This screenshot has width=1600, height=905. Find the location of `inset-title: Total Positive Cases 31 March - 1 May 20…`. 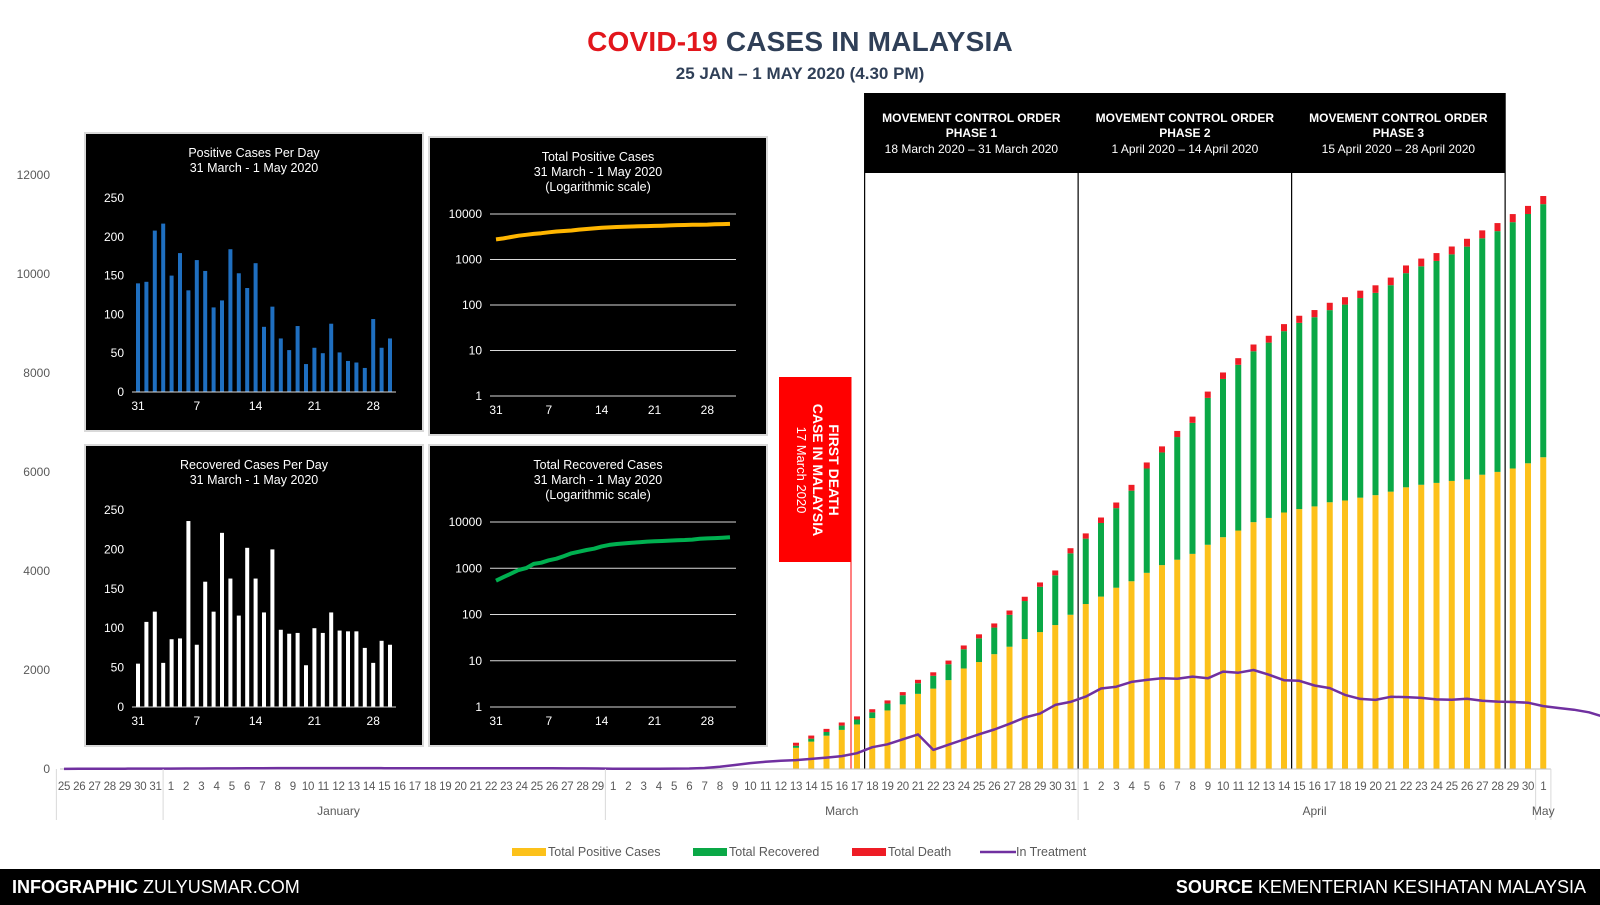

inset-title: Total Positive Cases 31 March - 1 May 20… is located at coordinates (598, 172).